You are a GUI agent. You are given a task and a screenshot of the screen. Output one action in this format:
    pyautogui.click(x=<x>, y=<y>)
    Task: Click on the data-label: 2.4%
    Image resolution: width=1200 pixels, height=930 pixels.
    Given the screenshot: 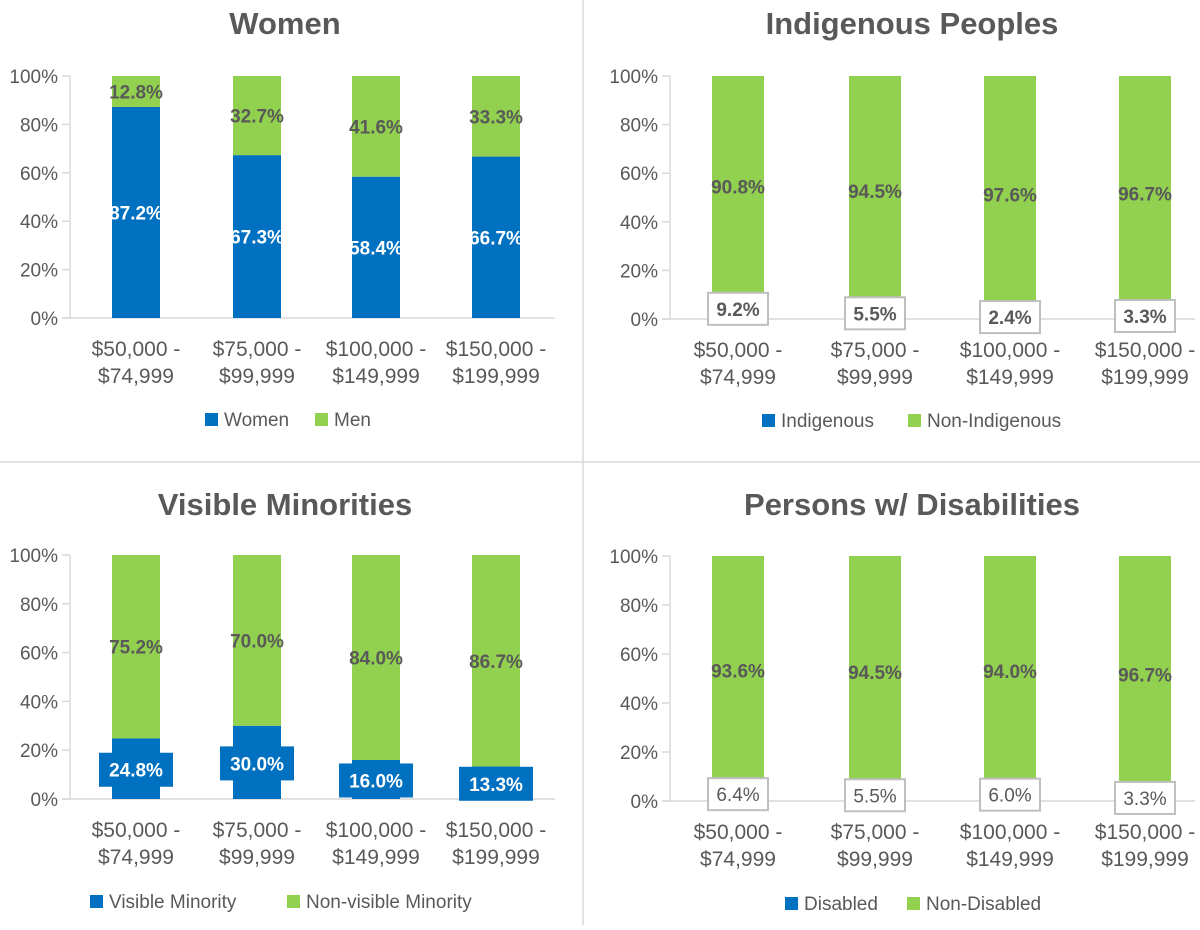 What is the action you would take?
    pyautogui.click(x=1009, y=318)
    